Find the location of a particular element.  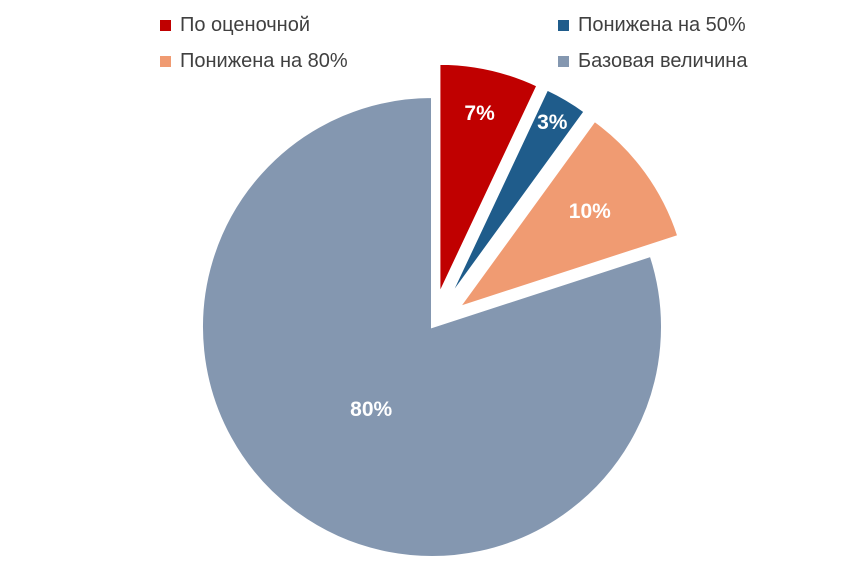

legend-label-po-otsenochnoy: По оценочной is located at coordinates (245, 24).